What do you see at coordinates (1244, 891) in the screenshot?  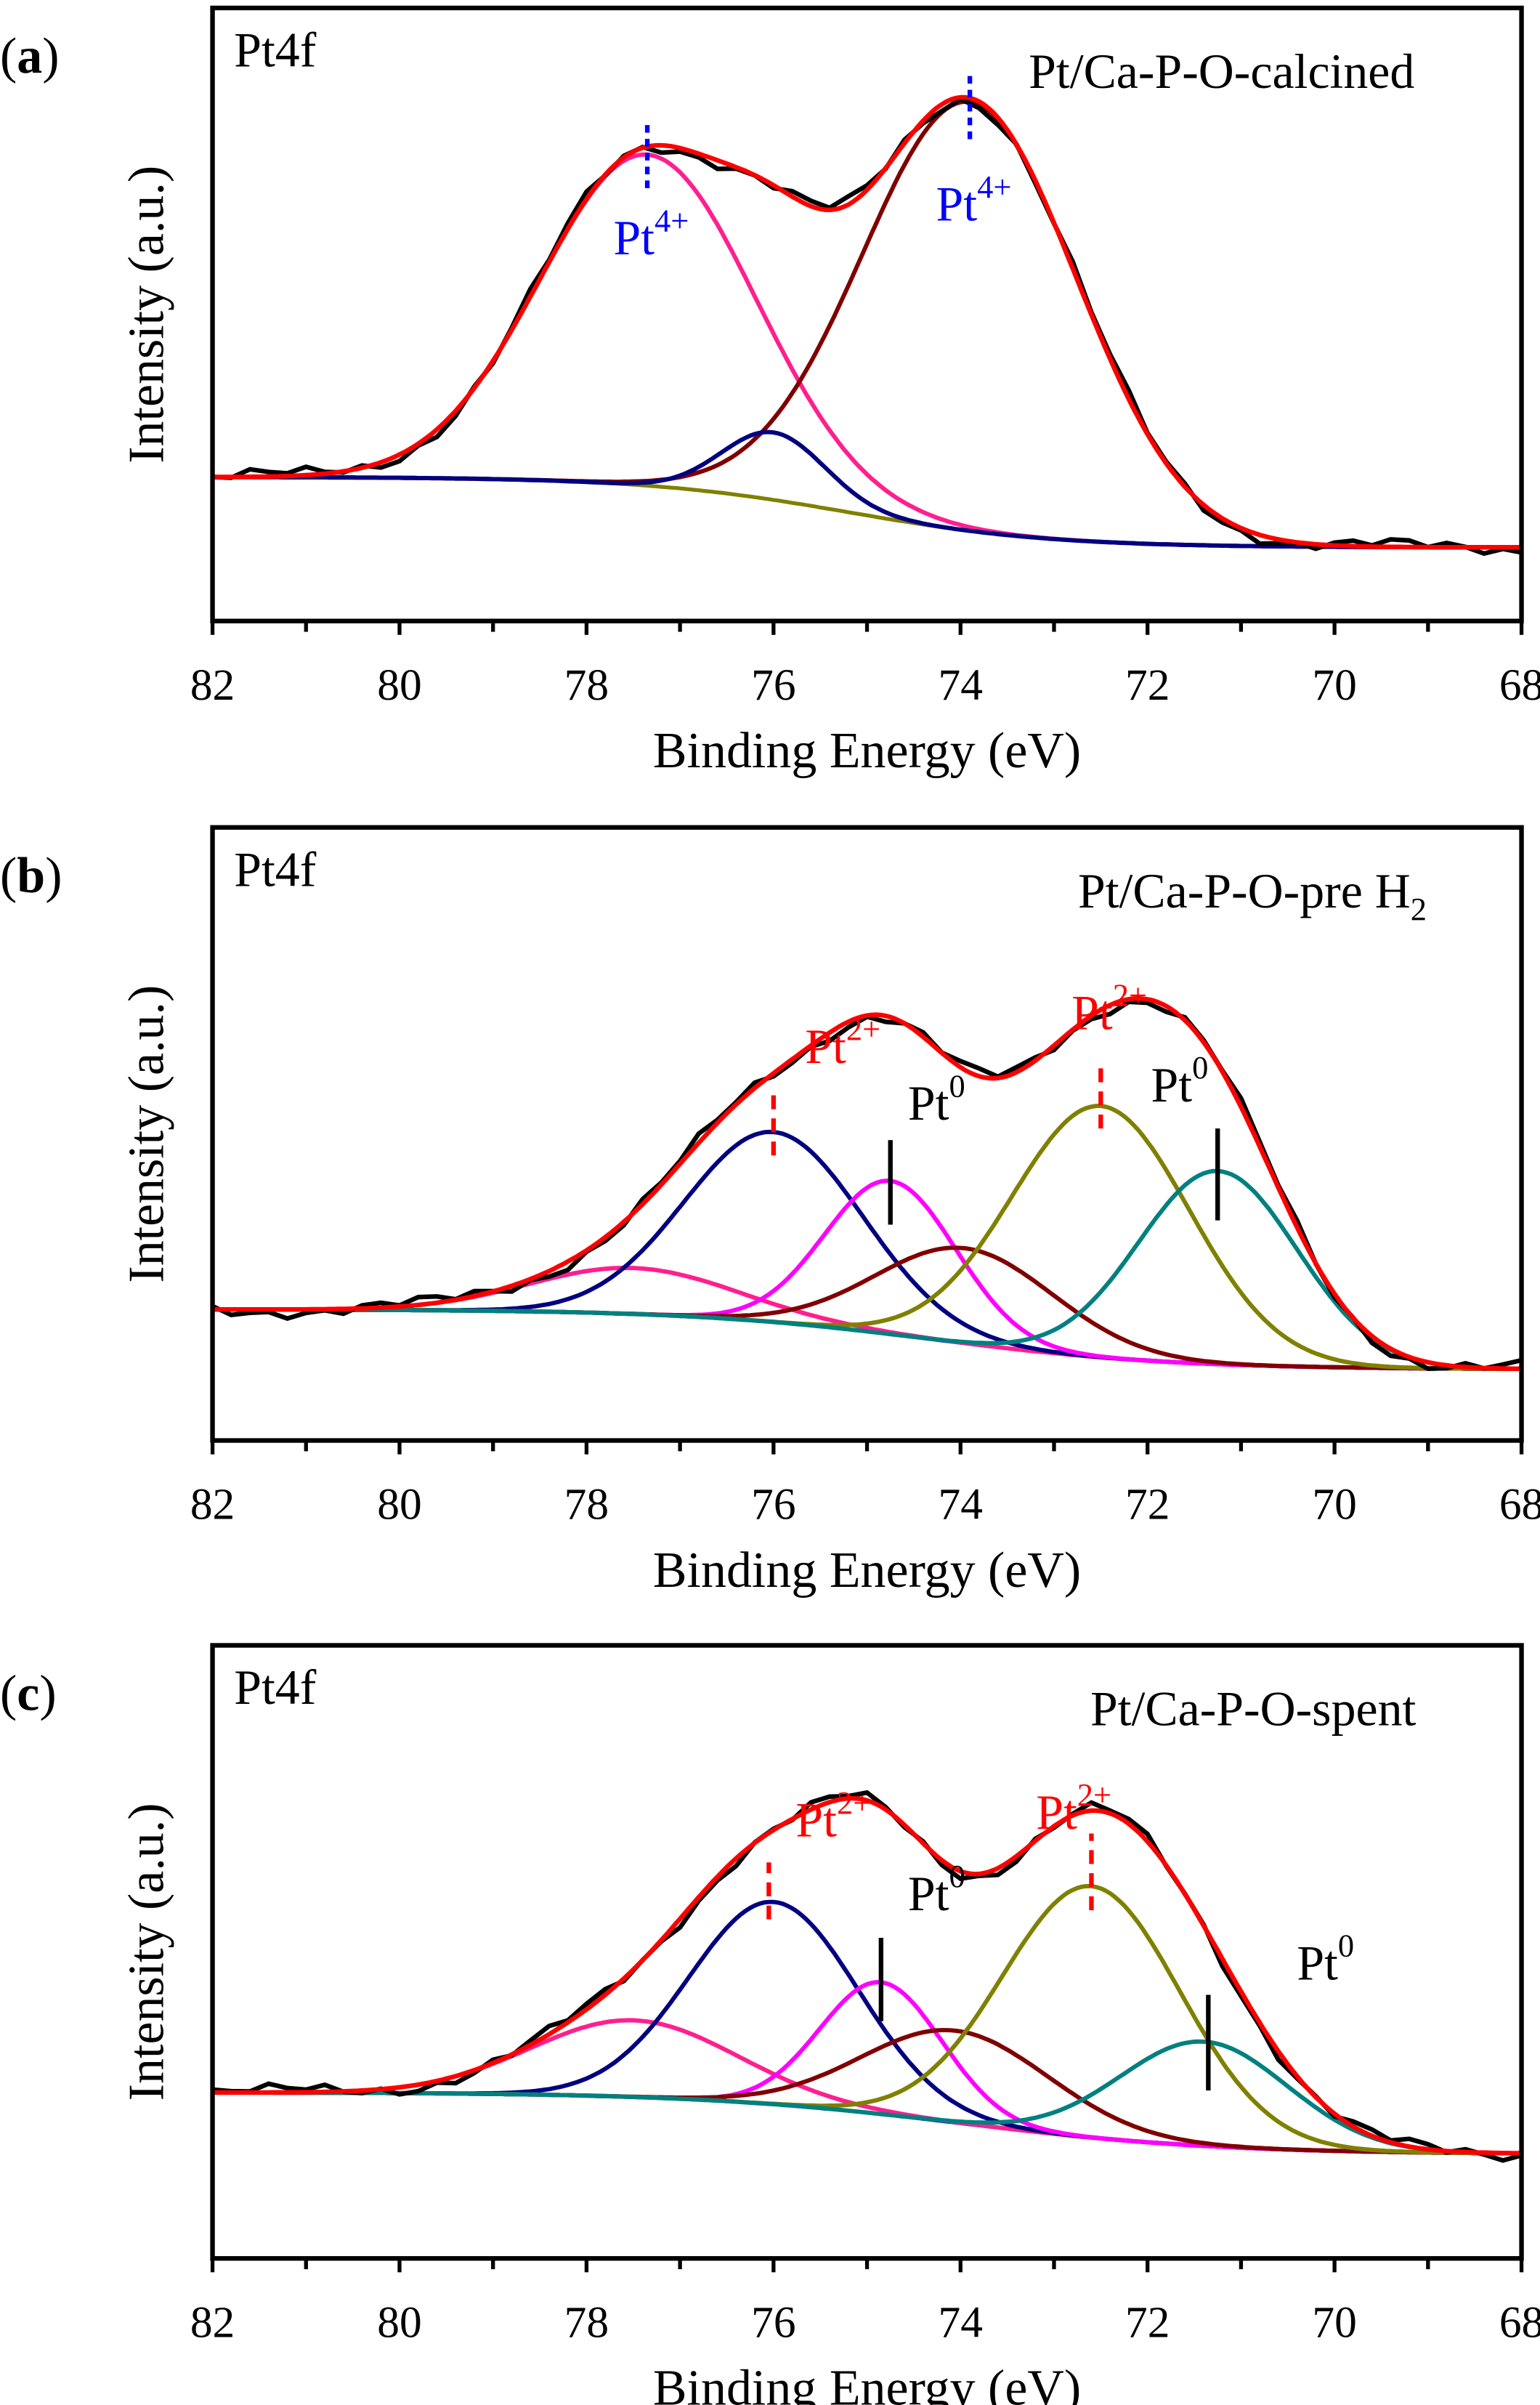 I see `sample-name: Pt/Ca-P-O-pre H` at bounding box center [1244, 891].